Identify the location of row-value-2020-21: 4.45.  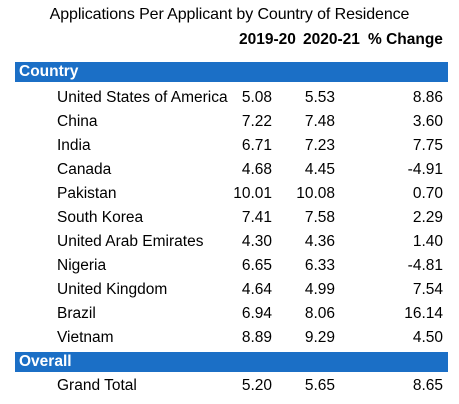
(319, 169).